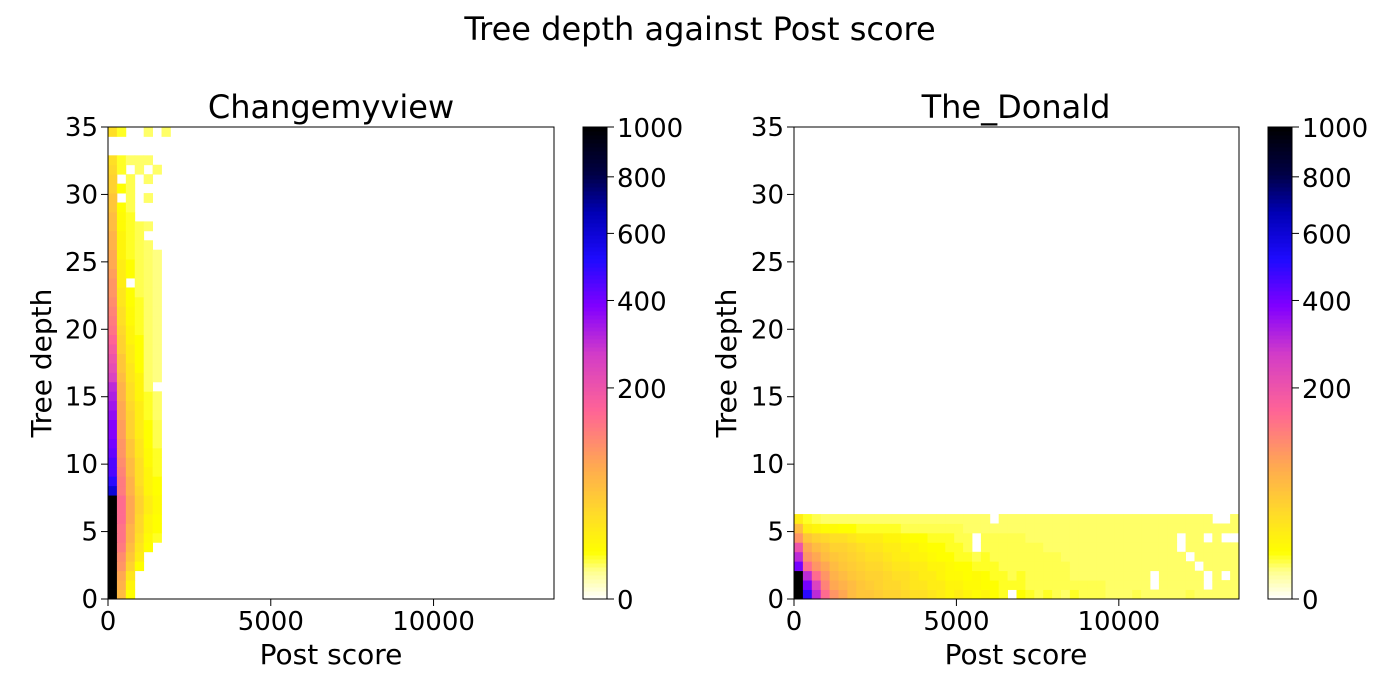  Describe the element at coordinates (433, 622) in the screenshot. I see `x-tick-label: 10000` at that location.